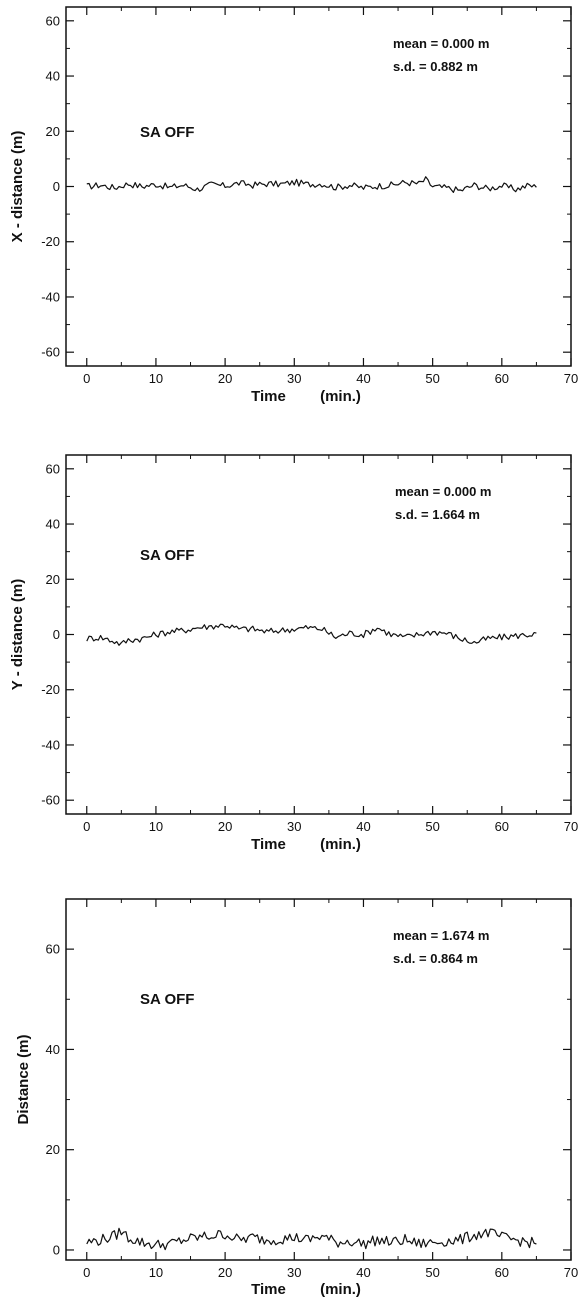 The image size is (579, 1299). I want to click on y-axis-title: Distance (m), so click(23, 1079).